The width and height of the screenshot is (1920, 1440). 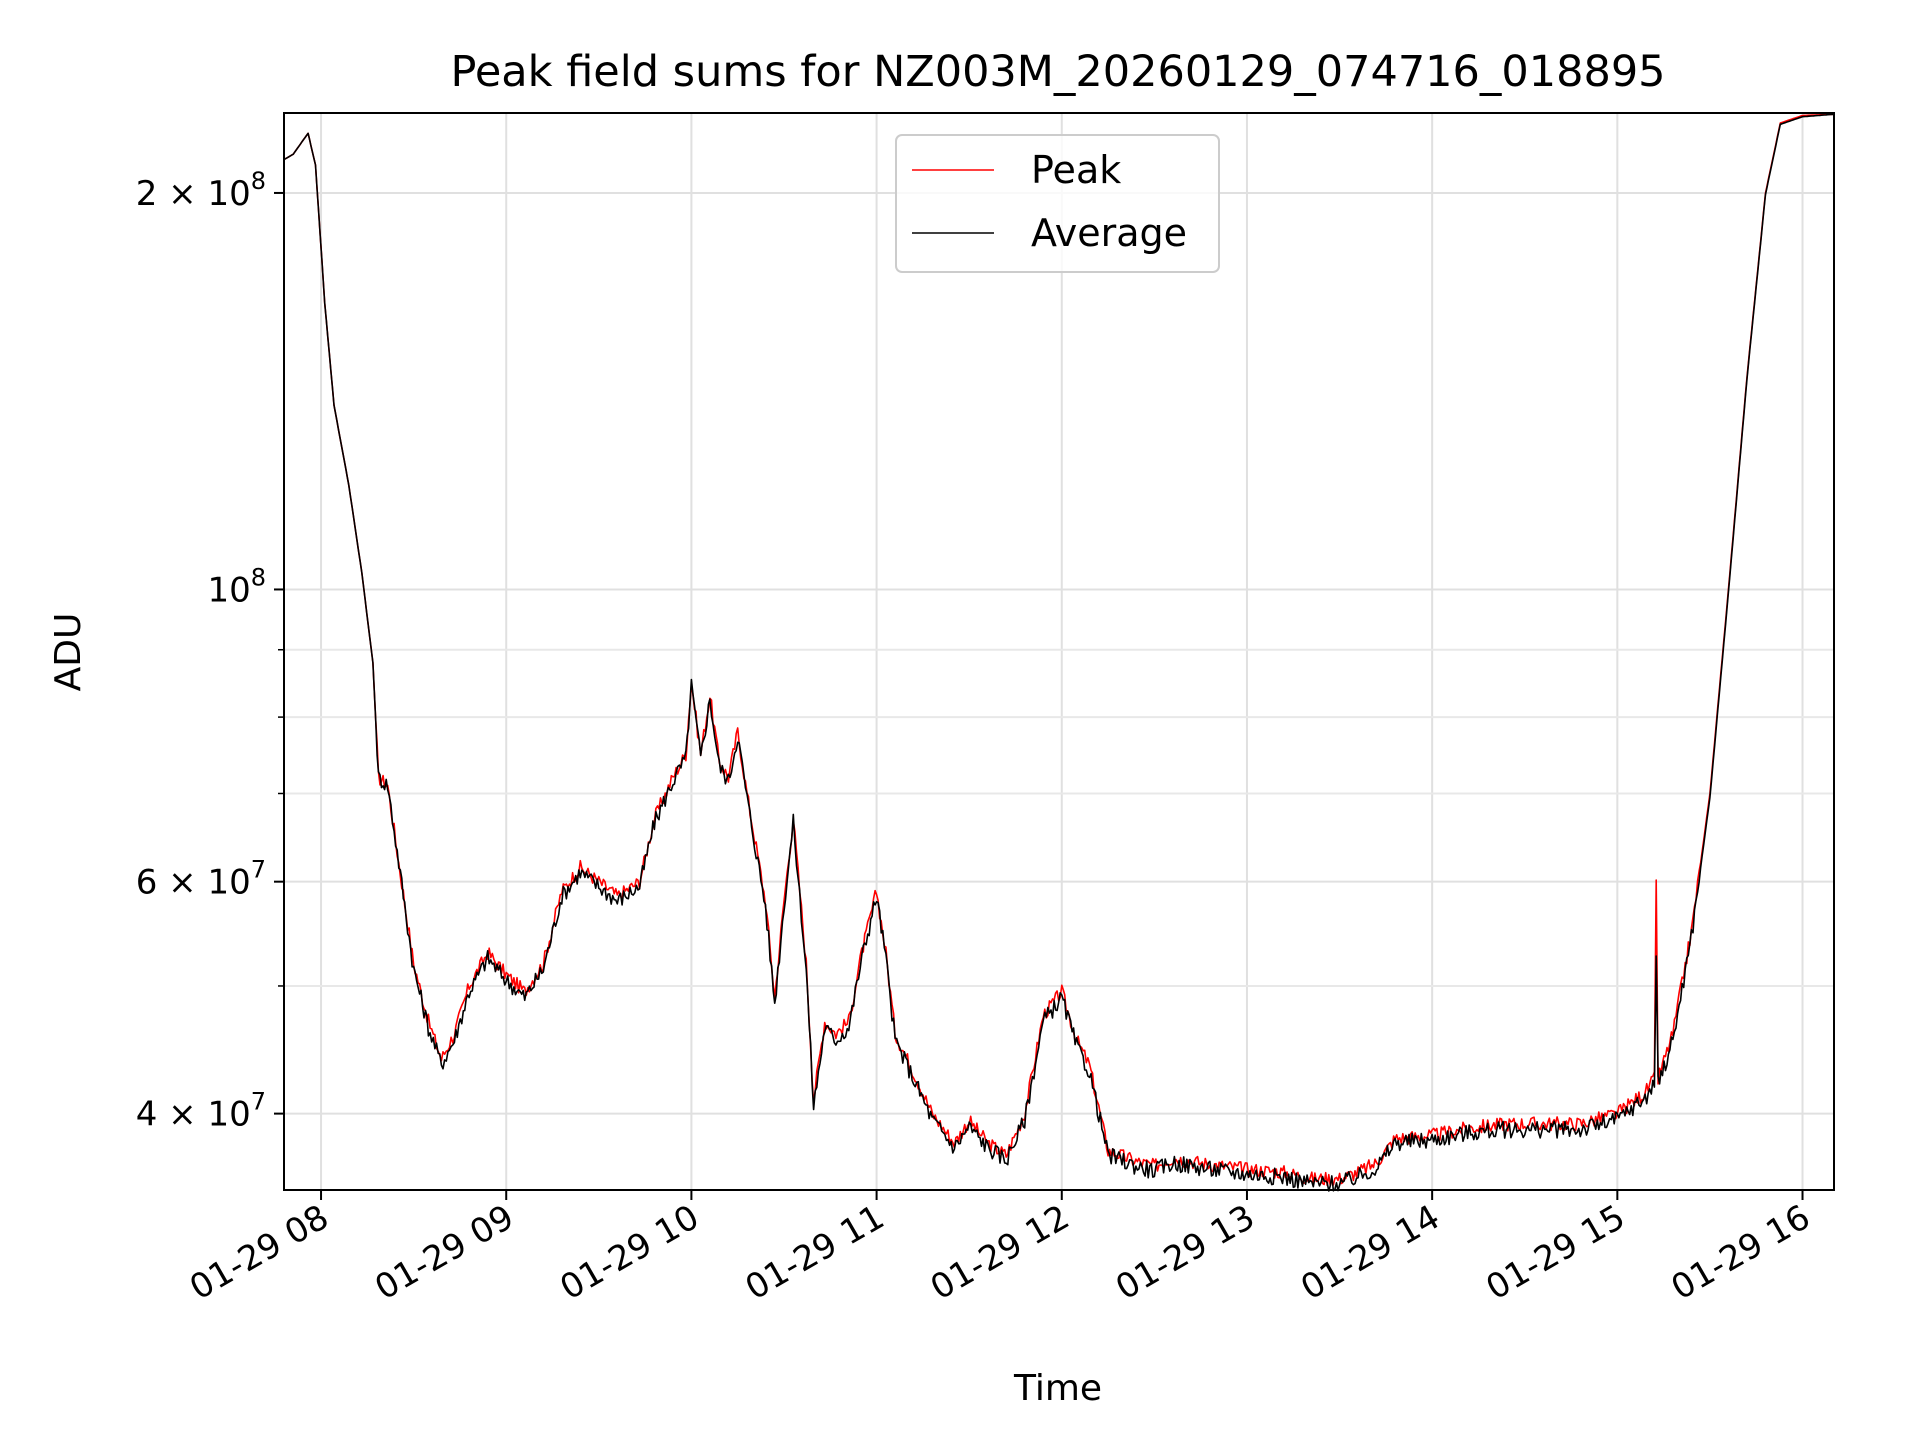 I want to click on y-tick-label: 2 × 108, so click(x=201, y=190).